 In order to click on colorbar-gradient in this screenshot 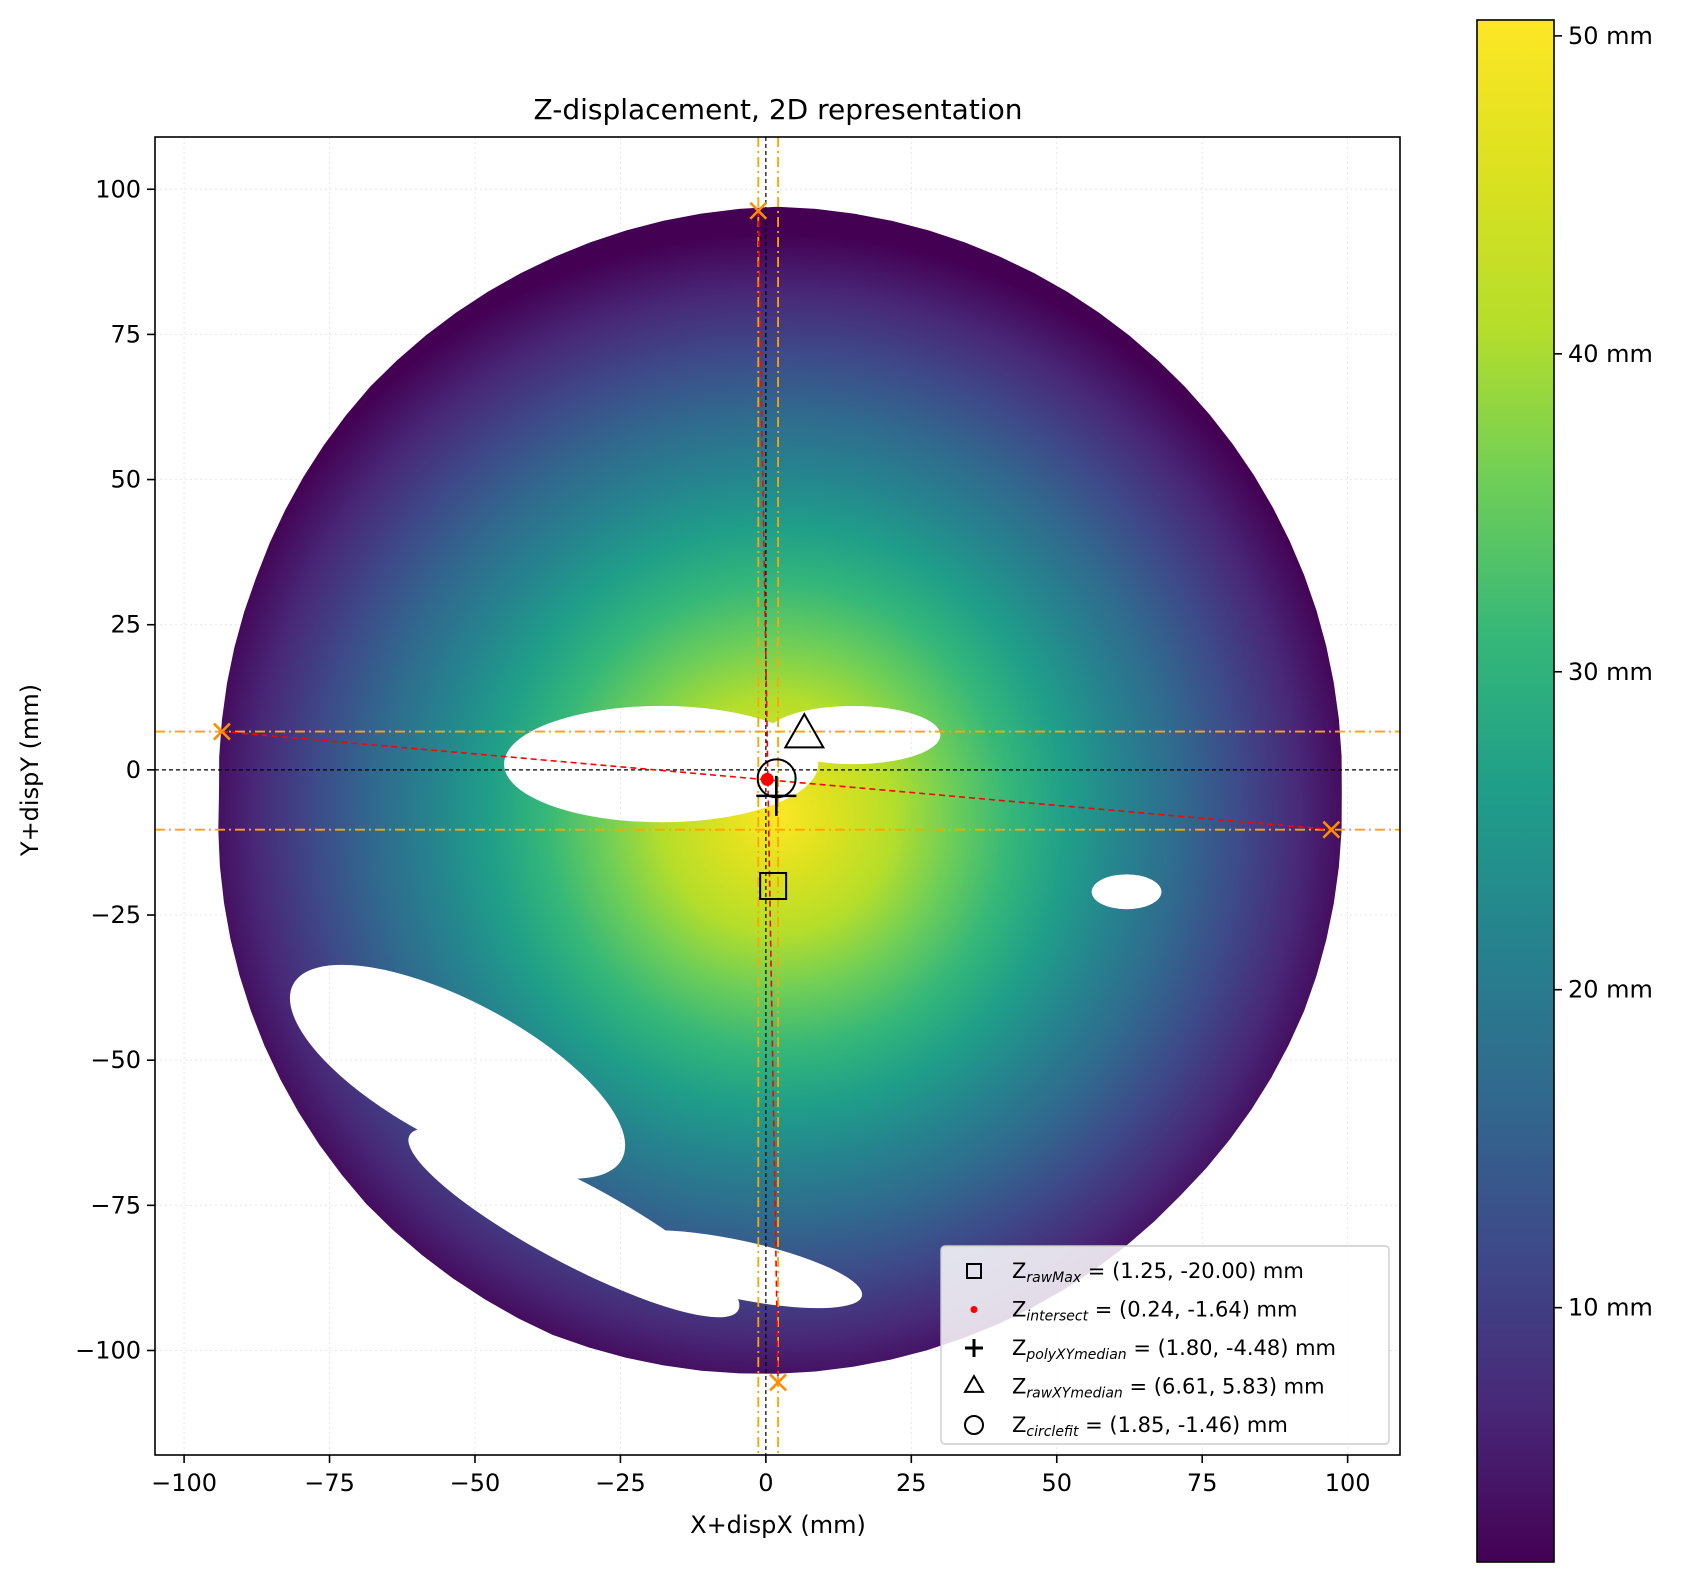, I will do `click(1515, 791)`.